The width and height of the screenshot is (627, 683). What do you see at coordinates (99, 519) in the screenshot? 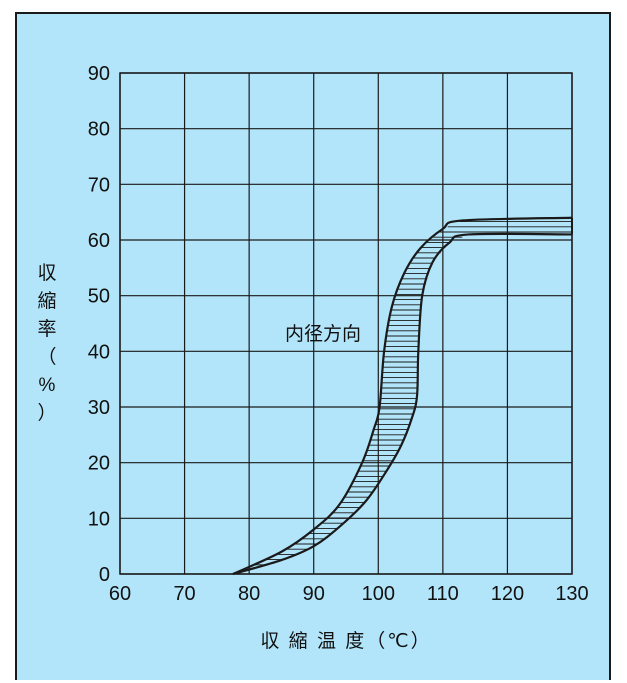
I see `y-tick-label: 10` at bounding box center [99, 519].